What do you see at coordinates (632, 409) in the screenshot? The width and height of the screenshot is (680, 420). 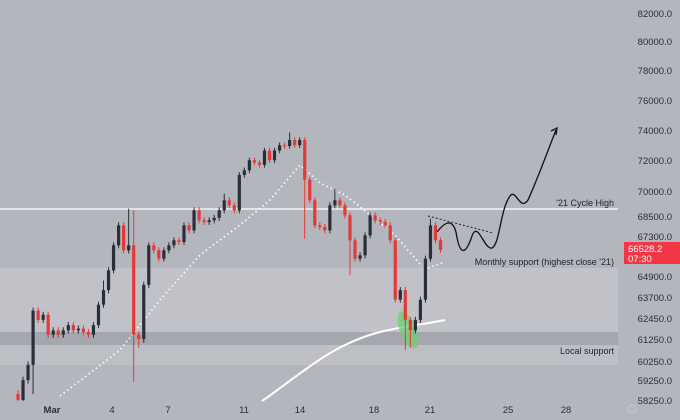 I see `settings-icon` at bounding box center [632, 409].